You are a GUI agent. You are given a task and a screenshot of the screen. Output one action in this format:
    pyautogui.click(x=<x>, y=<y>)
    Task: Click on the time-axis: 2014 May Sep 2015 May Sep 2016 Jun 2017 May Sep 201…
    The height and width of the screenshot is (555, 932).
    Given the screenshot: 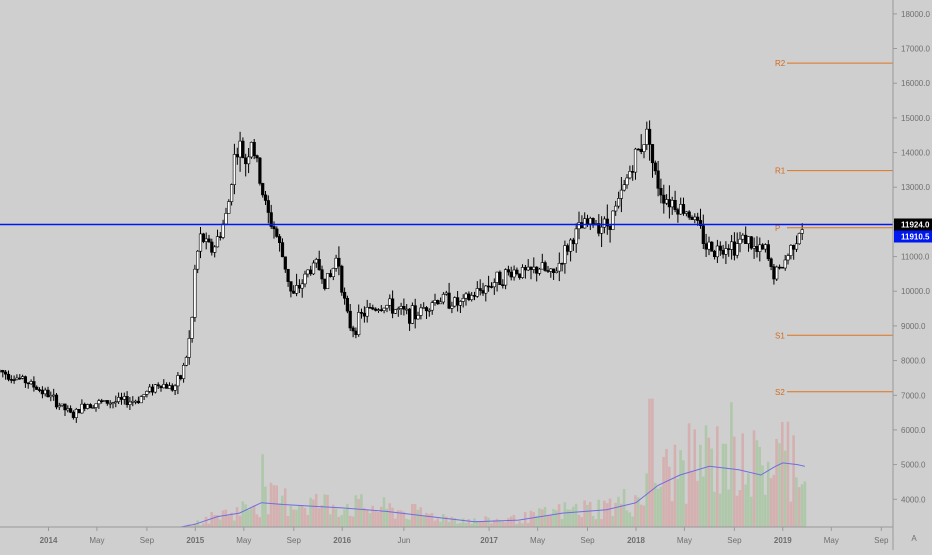 What is the action you would take?
    pyautogui.click(x=464, y=536)
    